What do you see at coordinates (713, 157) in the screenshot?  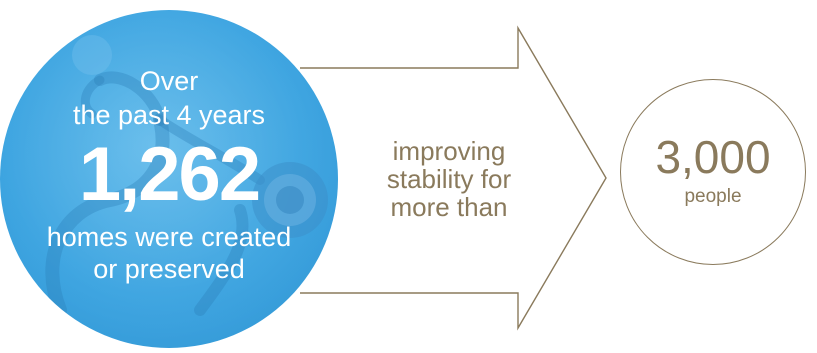 I see `result-number: 3,000` at bounding box center [713, 157].